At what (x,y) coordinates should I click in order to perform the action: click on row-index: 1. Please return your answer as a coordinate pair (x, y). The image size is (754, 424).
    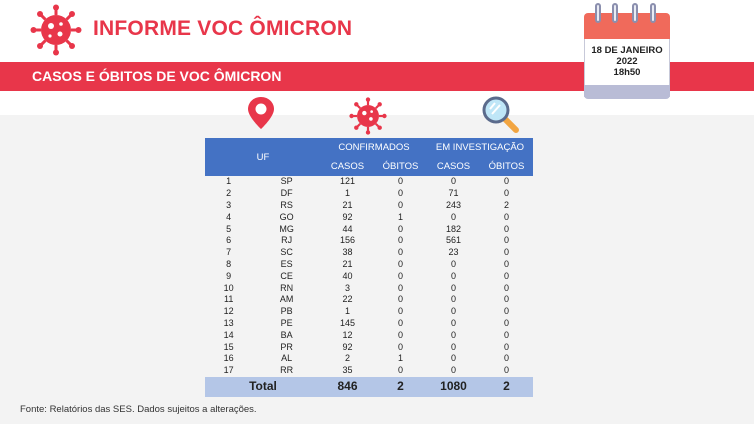
    Looking at the image, I should click on (229, 181).